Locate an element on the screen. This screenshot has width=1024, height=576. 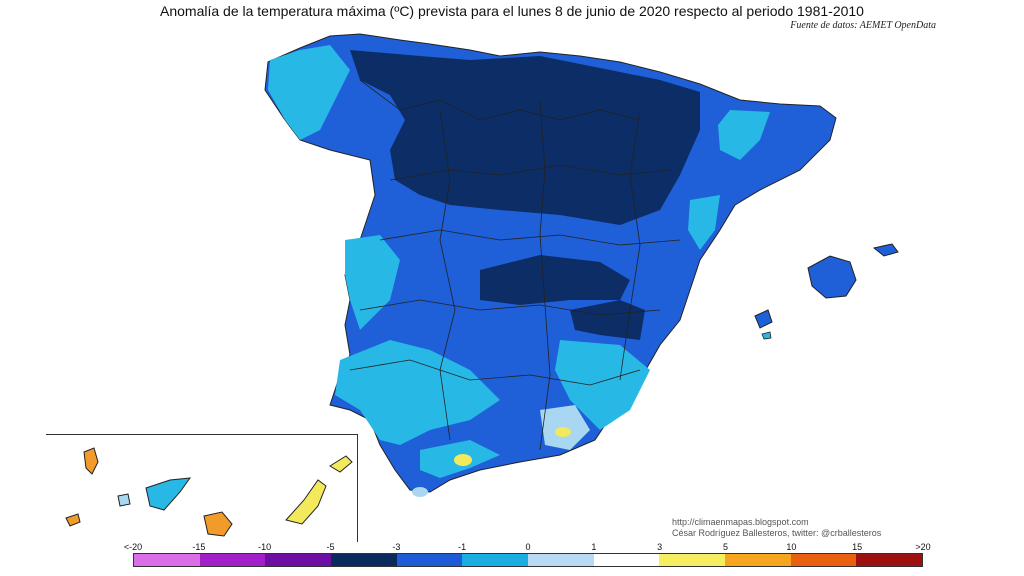
anomaly-zone-dark-center is located at coordinates (555, 280).